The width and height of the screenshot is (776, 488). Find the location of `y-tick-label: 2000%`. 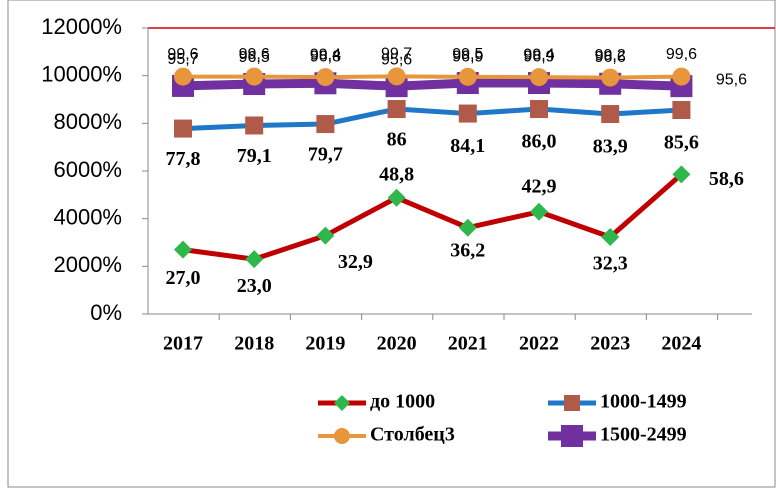

y-tick-label: 2000% is located at coordinates (87, 264).